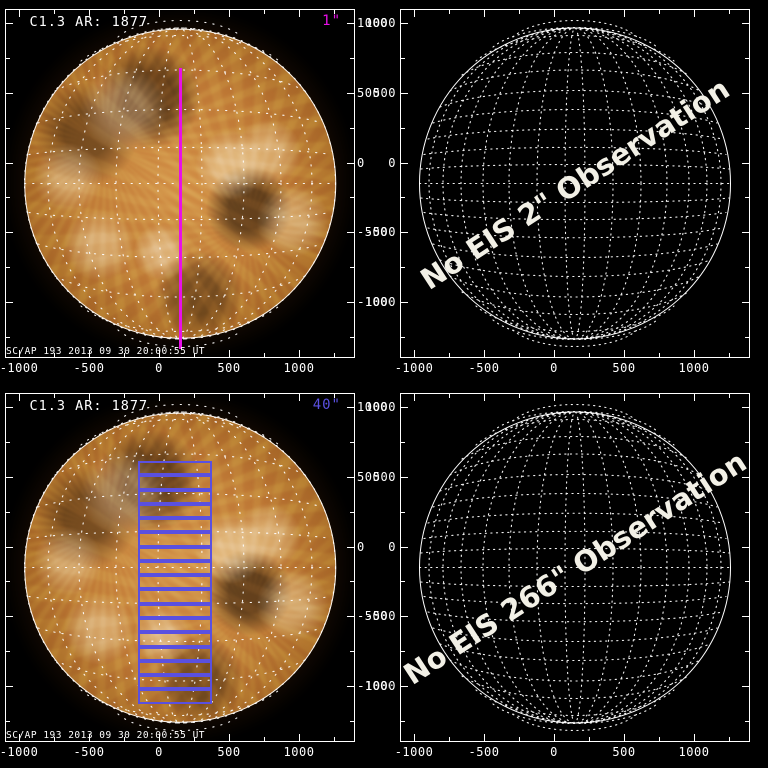 The image size is (768, 768). What do you see at coordinates (331, 21) in the screenshot?
I see `slit-width-label-top-left: 1"` at bounding box center [331, 21].